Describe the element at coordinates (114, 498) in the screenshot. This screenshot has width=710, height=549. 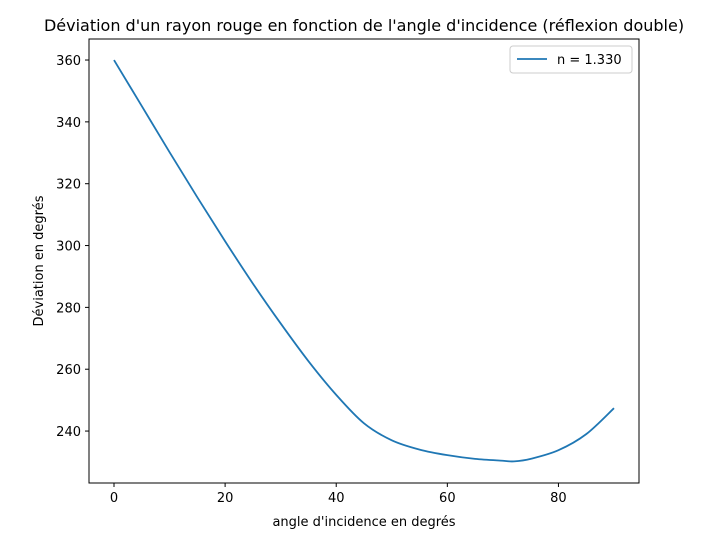
I see `x-tick-label: 0` at that location.